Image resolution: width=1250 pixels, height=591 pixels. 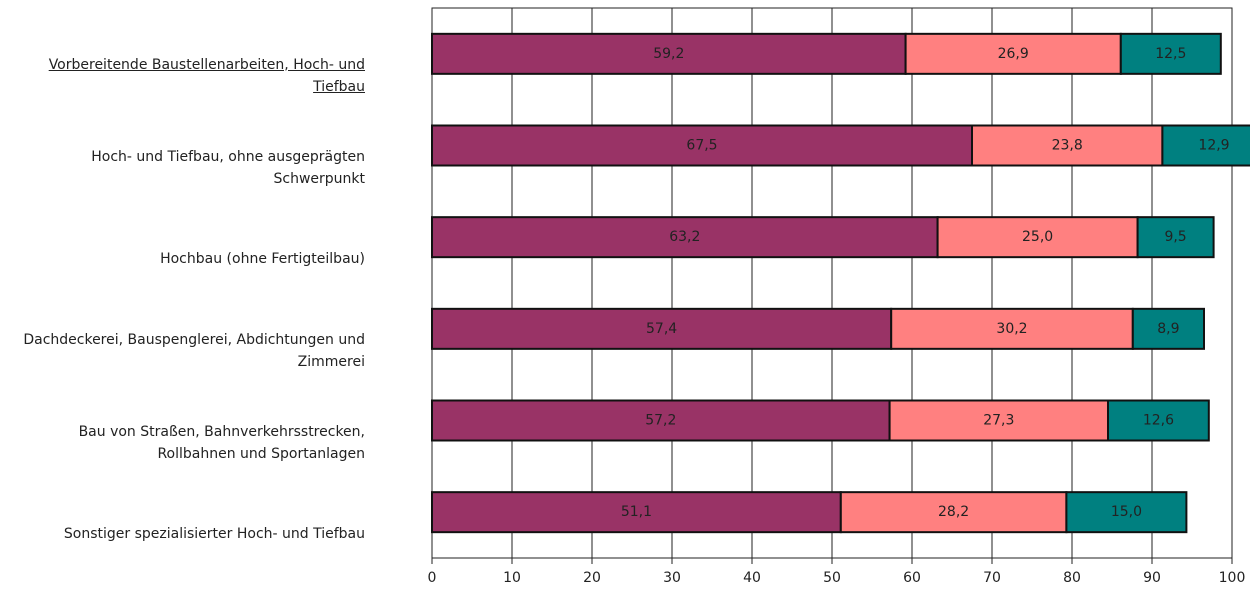 I want to click on value-label: 57,2, so click(x=660, y=421).